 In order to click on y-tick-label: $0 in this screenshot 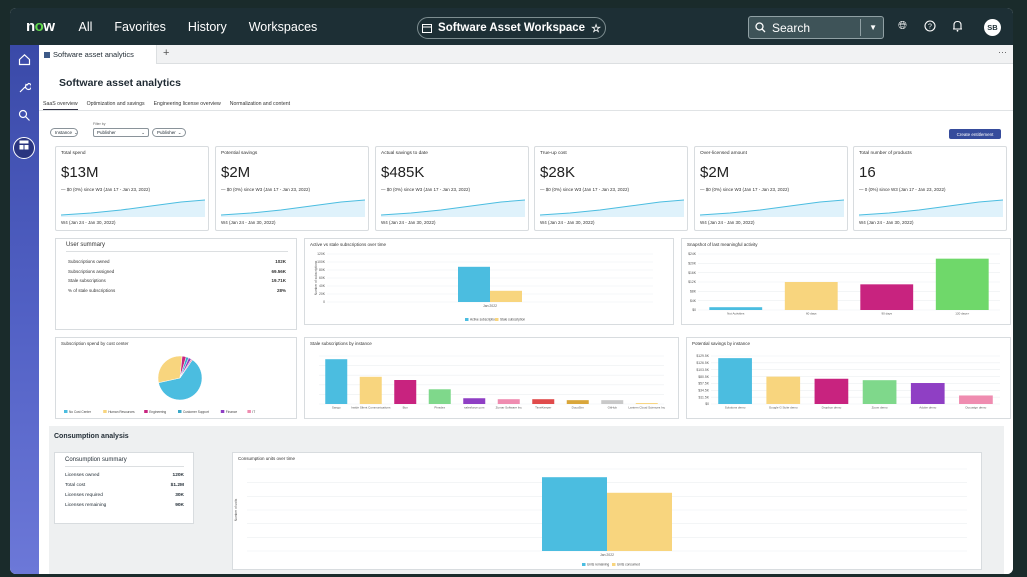, I will do `click(694, 310)`.